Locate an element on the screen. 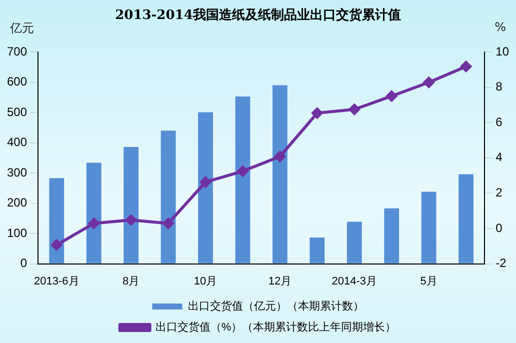 This screenshot has height=343, width=516. chart-title: 2013-2014我国造纸及纸制品业出口交货累计值 is located at coordinates (258, 15).